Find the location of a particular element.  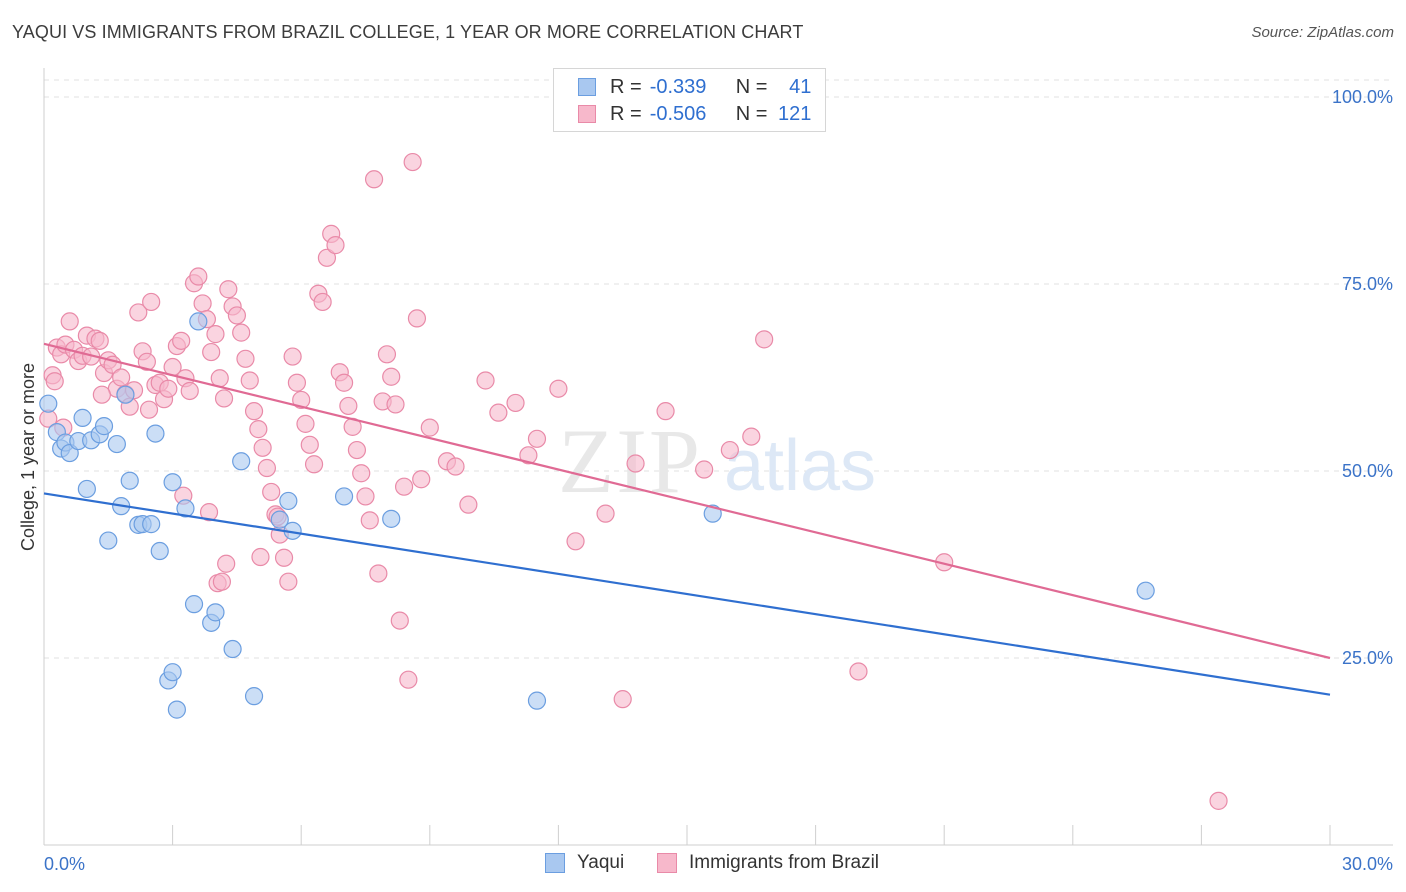

brazil-swatch is located at coordinates (587, 114).